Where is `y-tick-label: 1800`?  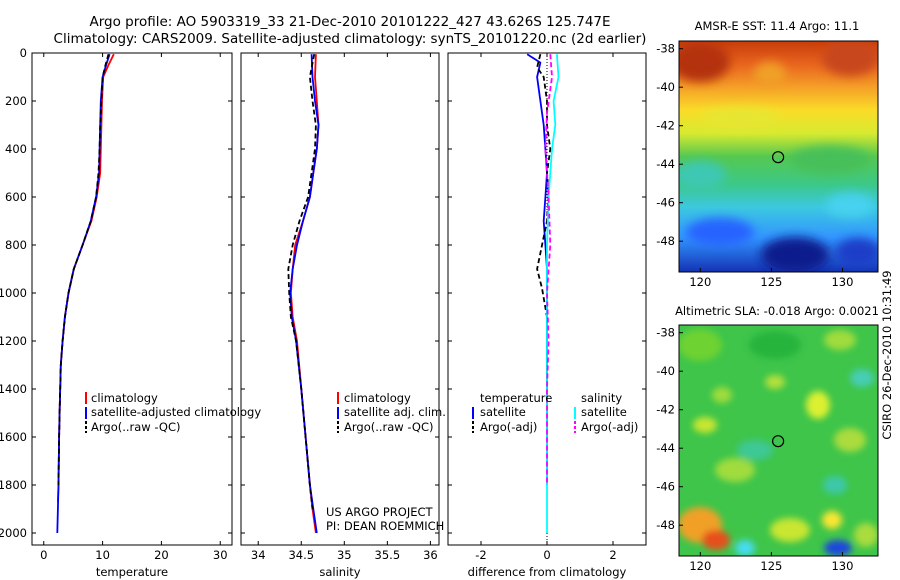
y-tick-label: 1800 is located at coordinates (13, 485).